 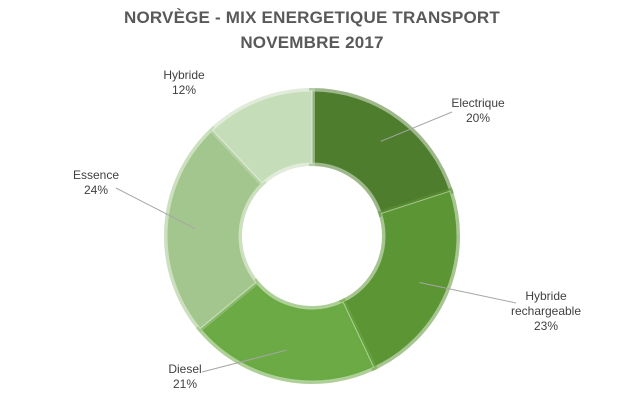 What do you see at coordinates (184, 90) in the screenshot?
I see `value-label-4: 12%` at bounding box center [184, 90].